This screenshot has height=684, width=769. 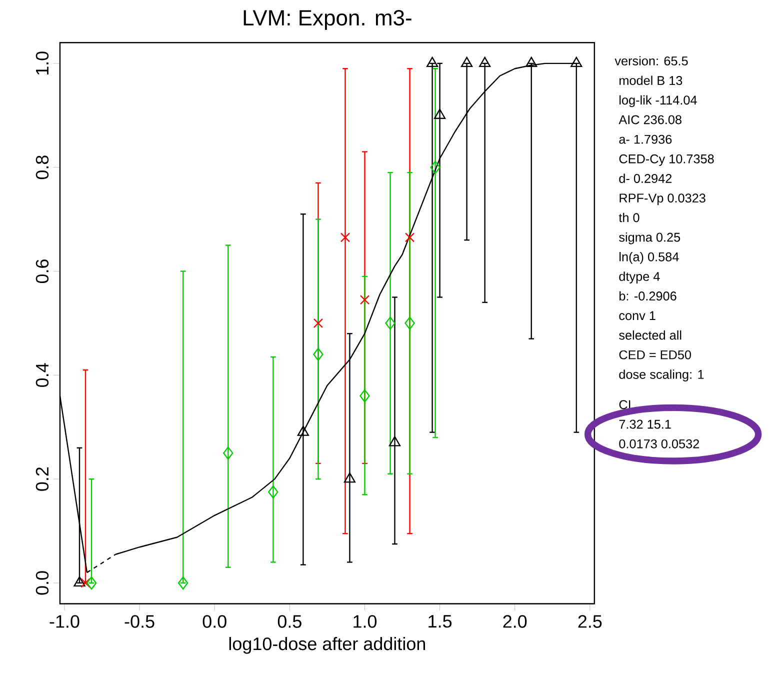 I want to click on text: 0.0173 0.0532, so click(x=659, y=444).